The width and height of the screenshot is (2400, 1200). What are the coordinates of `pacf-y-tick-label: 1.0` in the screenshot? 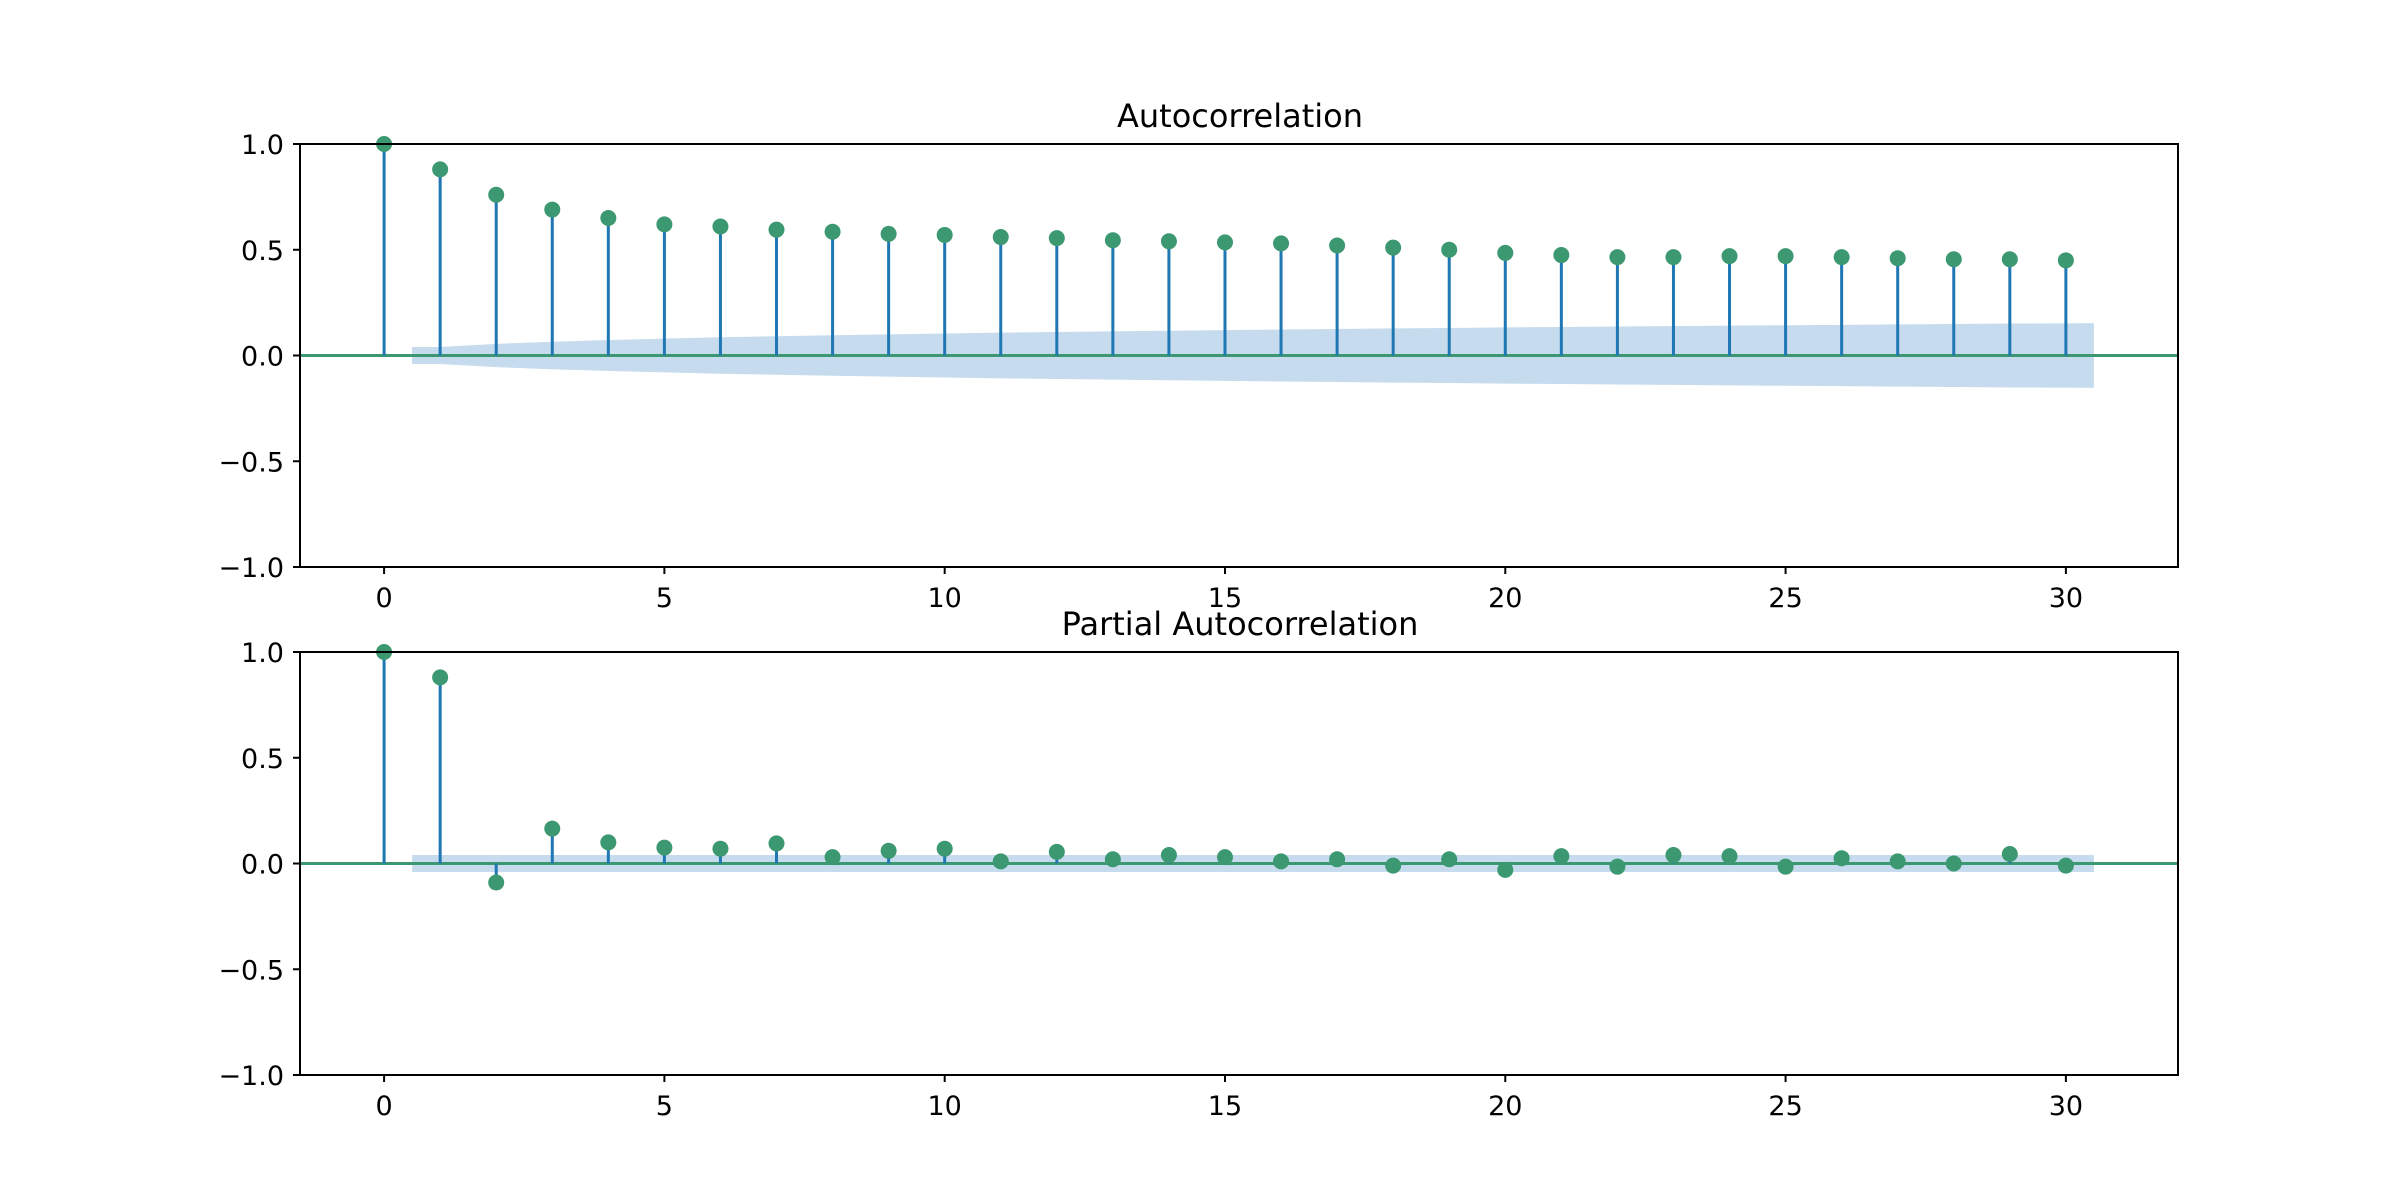 It's located at (262, 653).